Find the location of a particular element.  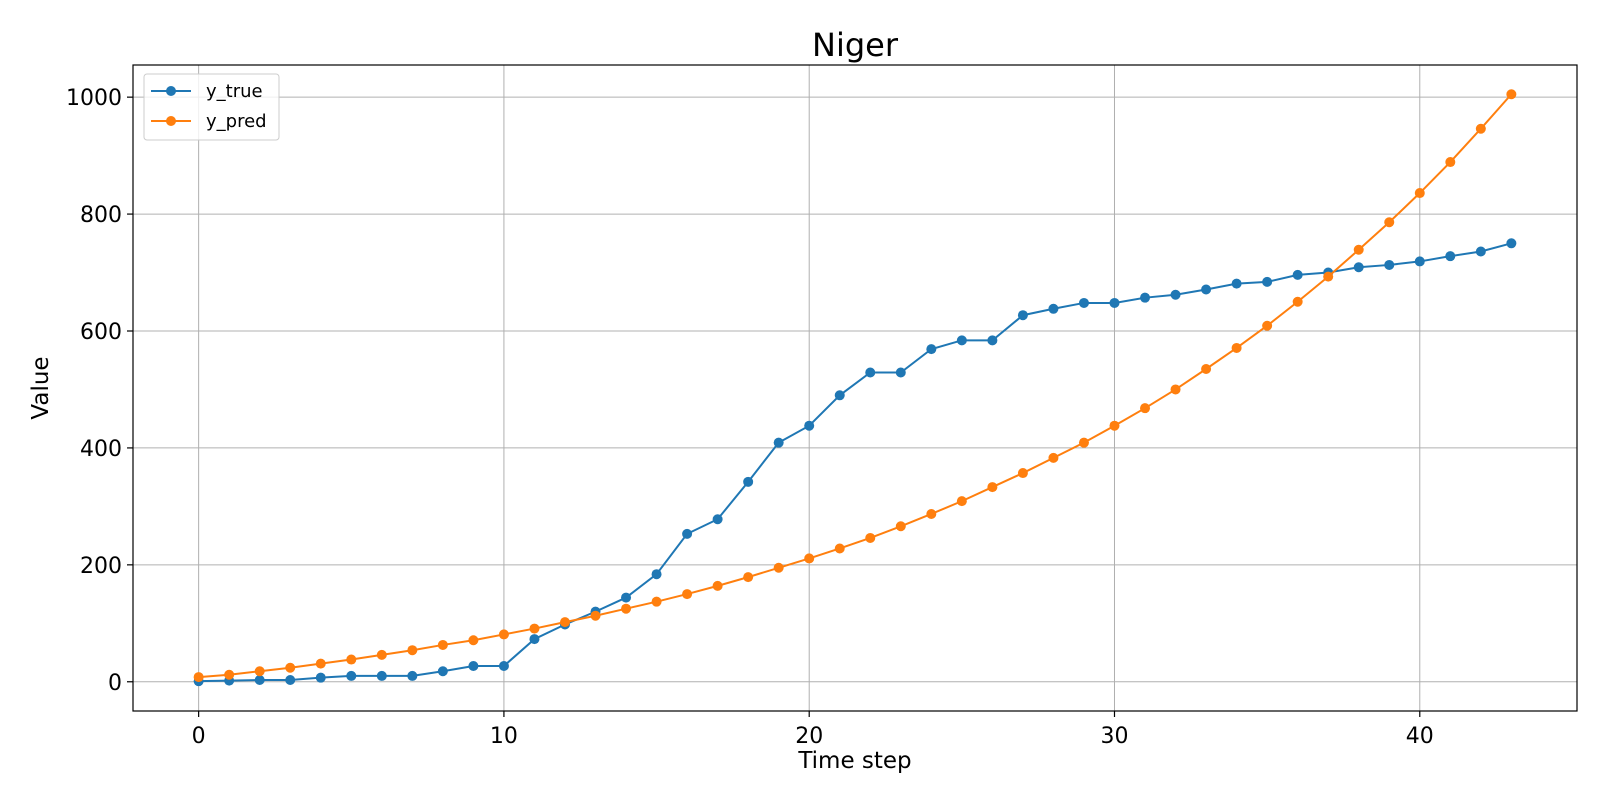

legend-item: y_pred is located at coordinates (209, 121).